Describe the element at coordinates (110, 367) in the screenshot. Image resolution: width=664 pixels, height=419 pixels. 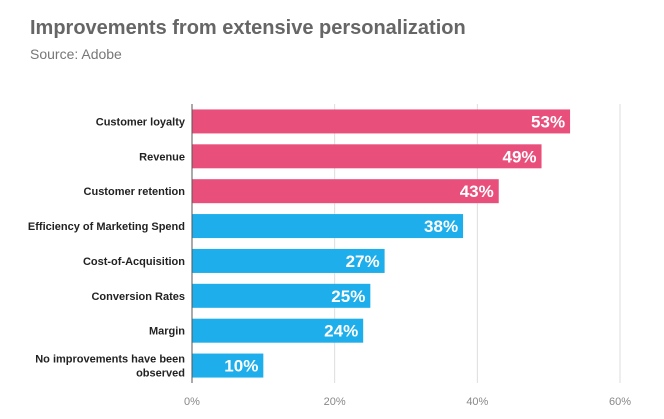
I see `category-label: No improvements have been observed` at that location.